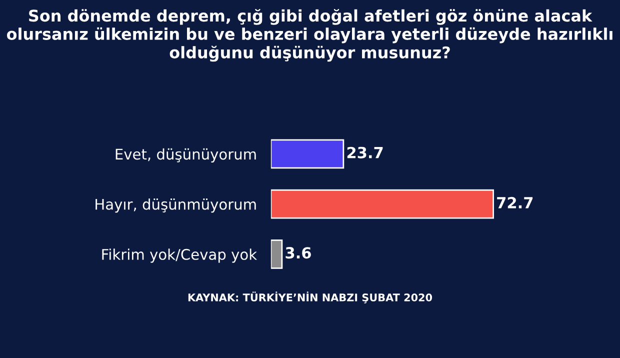 This screenshot has height=358, width=620. Describe the element at coordinates (186, 155) in the screenshot. I see `y-tick-label: Evet, düşünüyorum` at that location.